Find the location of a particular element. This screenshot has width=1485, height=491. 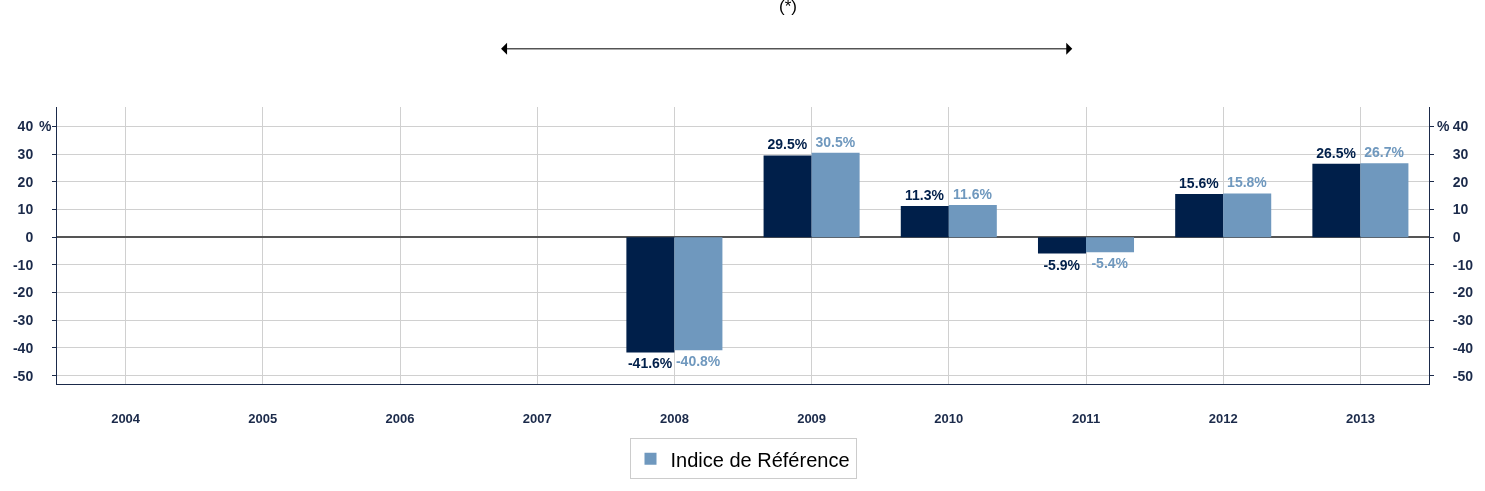

data-label: 11.6% is located at coordinates (973, 194).